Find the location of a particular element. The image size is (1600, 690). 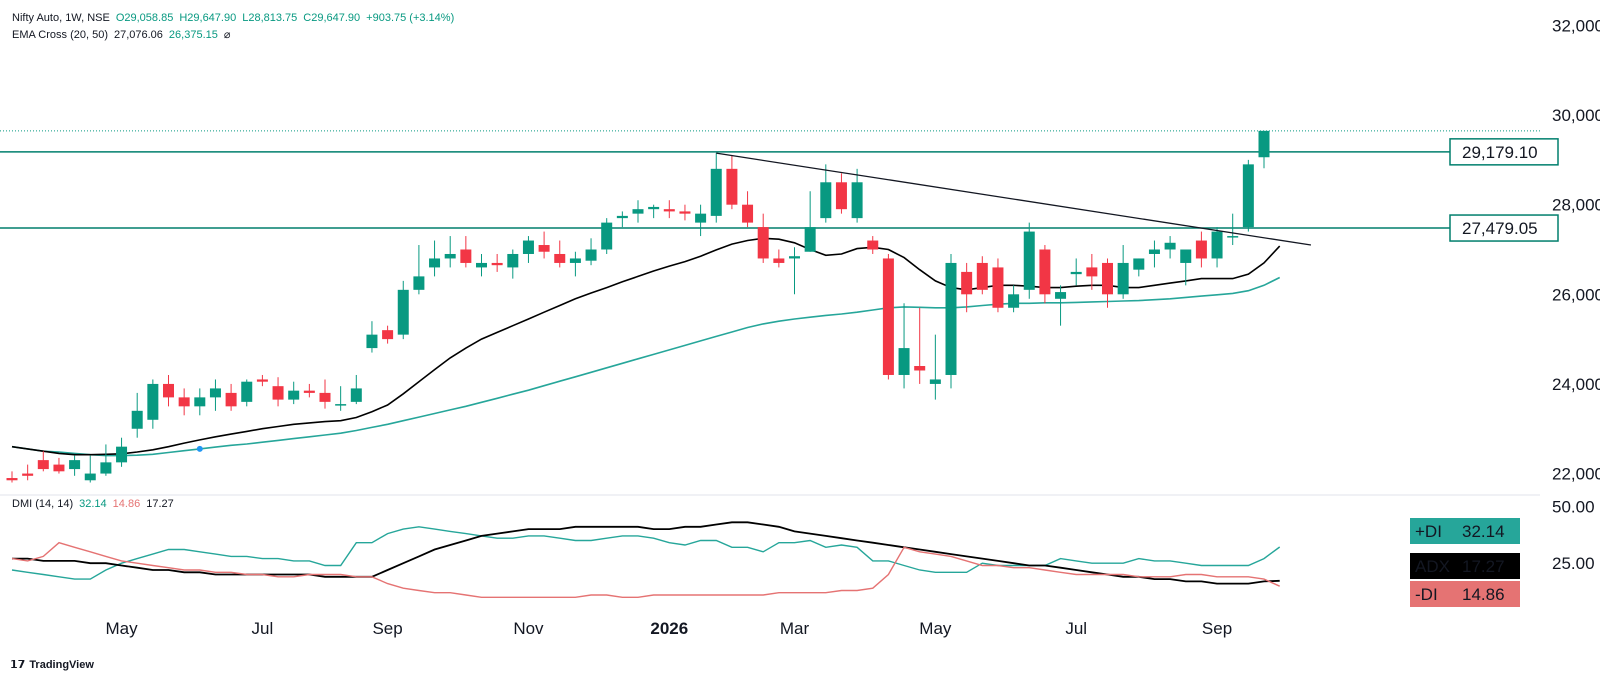

ema-cross-marker is located at coordinates (199, 448).